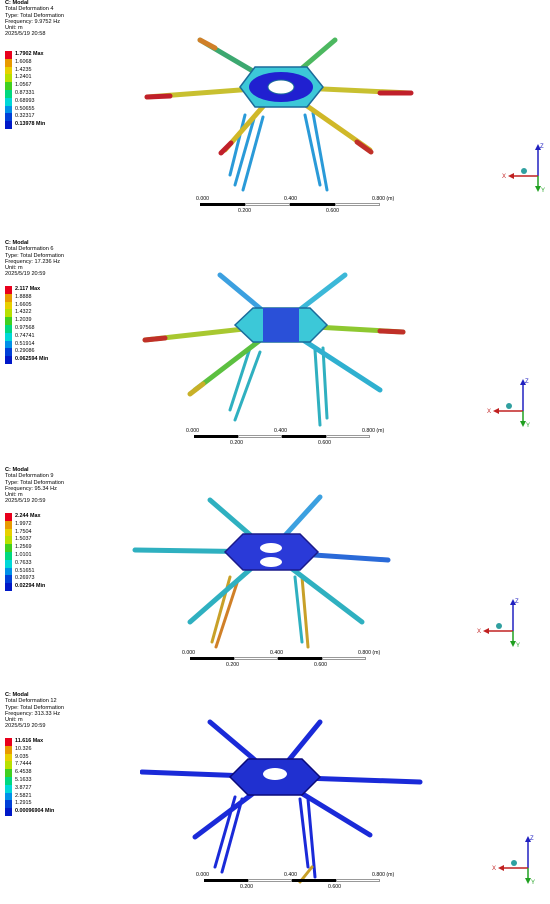  I want to click on legend-row: 6.4538, so click(45, 773).